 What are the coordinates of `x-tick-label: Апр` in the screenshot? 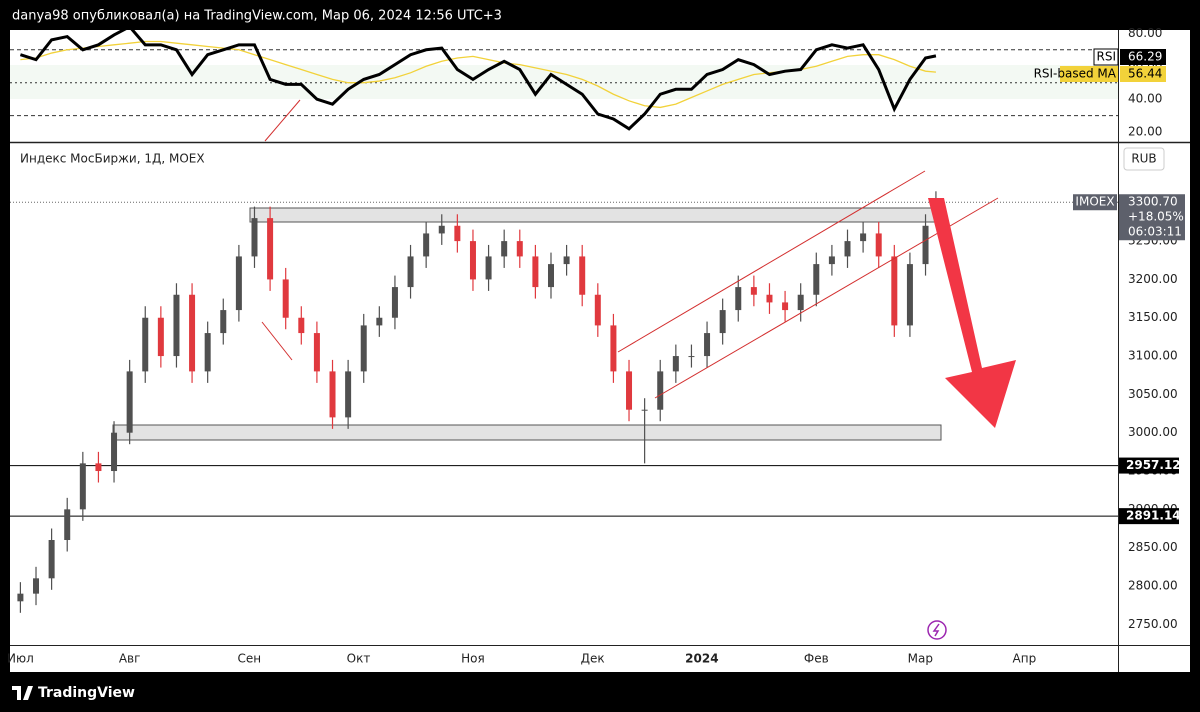 It's located at (1025, 659).